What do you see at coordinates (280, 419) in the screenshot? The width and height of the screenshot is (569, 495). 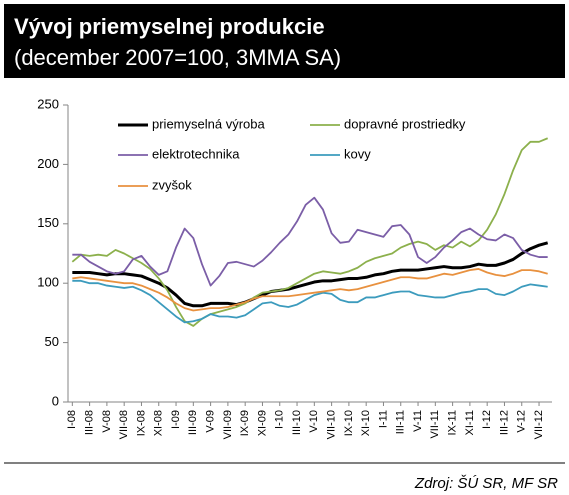 I see `x-tick-label: I-10` at bounding box center [280, 419].